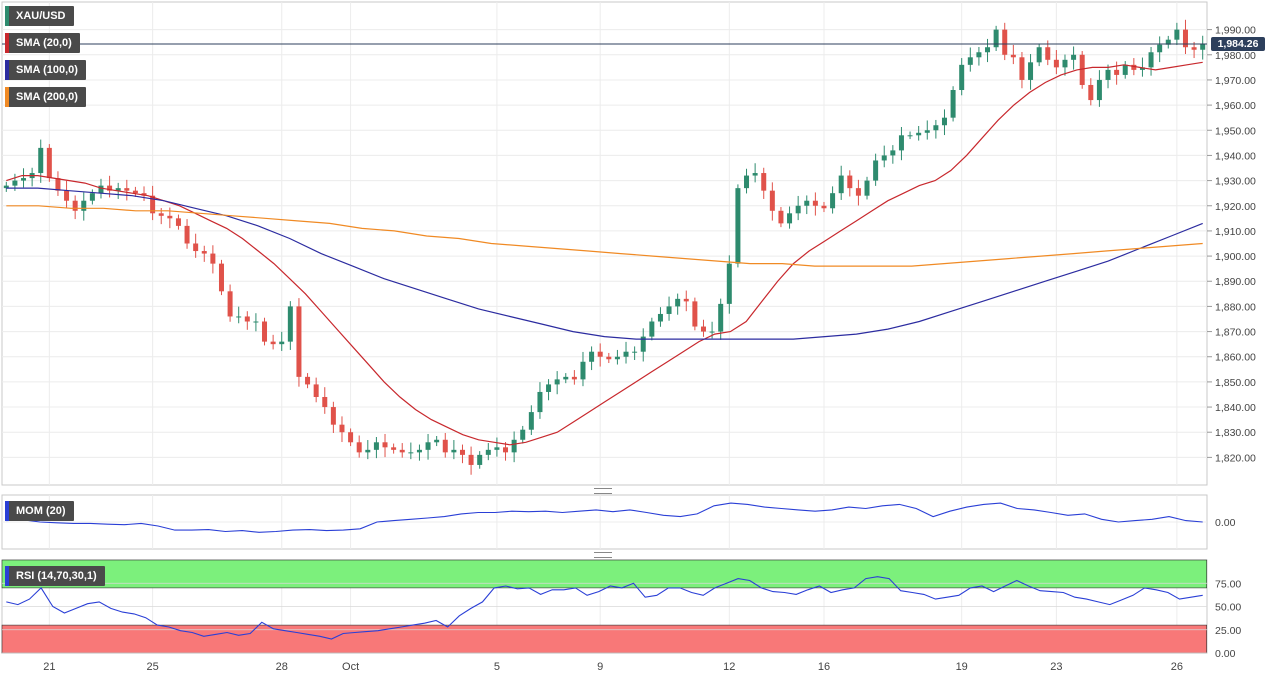  Describe the element at coordinates (962, 667) in the screenshot. I see `x-tick-label: 19` at that location.